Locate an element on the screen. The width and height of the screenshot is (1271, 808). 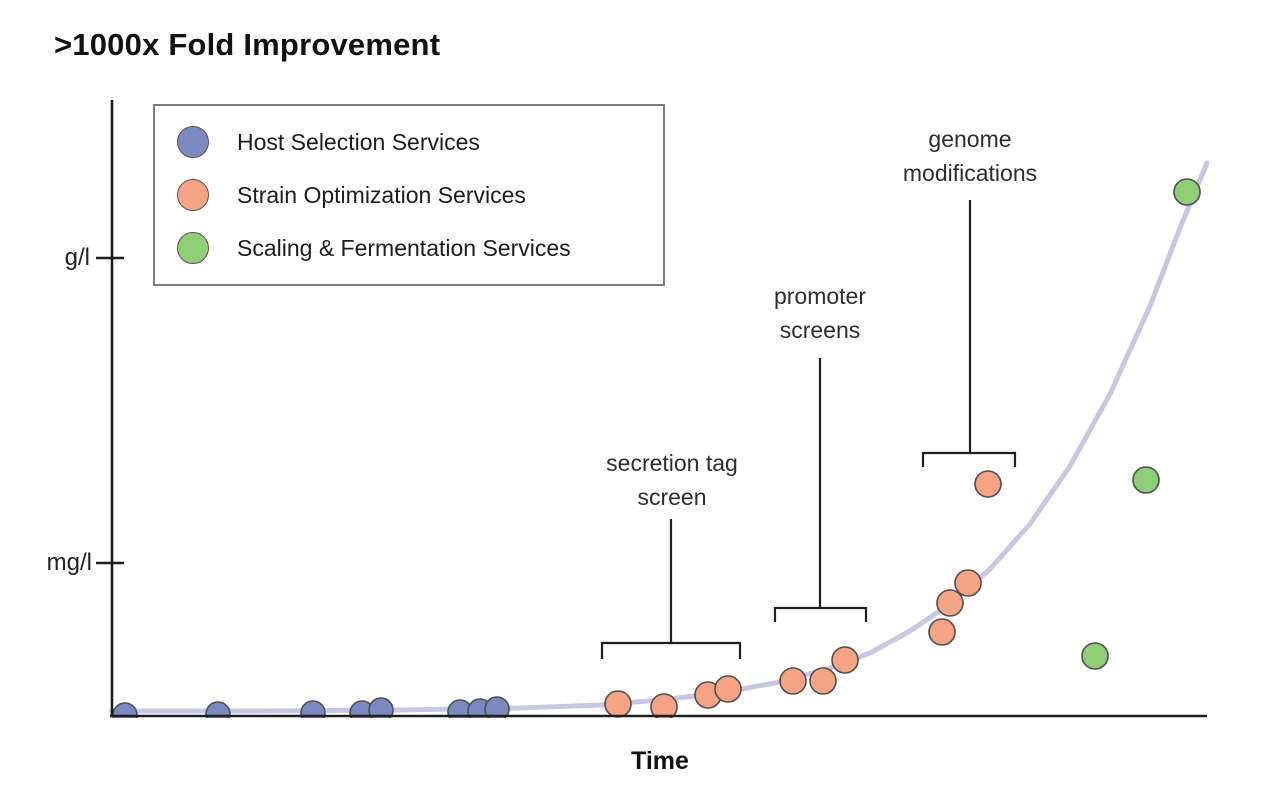
legend-label: Scaling & Fermentation Services is located at coordinates (404, 247).